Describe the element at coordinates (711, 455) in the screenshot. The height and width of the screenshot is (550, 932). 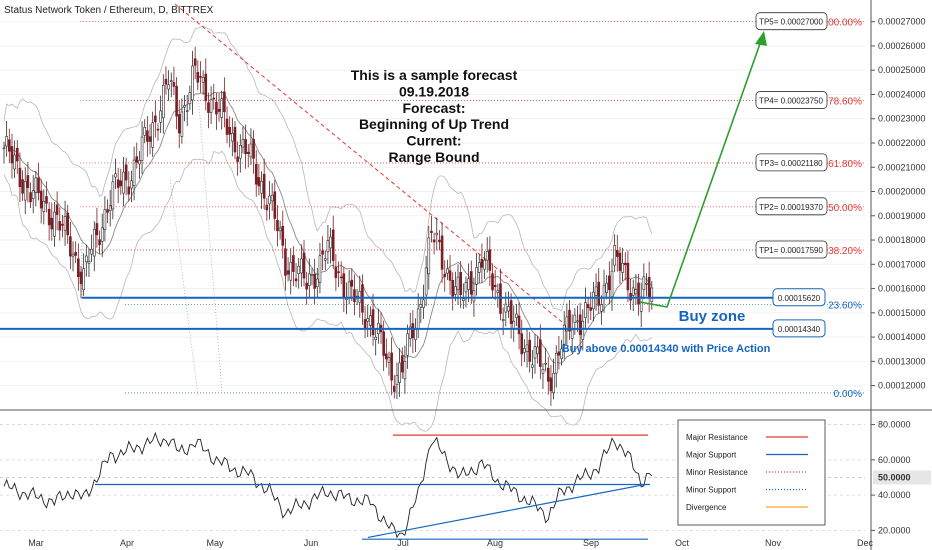
I see `legend-entry-label: Major Support` at that location.